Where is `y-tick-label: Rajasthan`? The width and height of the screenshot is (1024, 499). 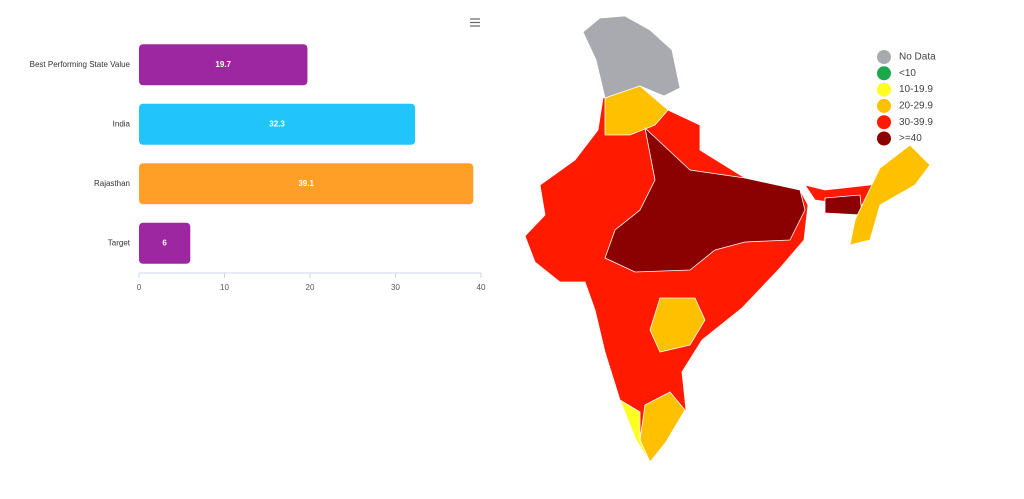
y-tick-label: Rajasthan is located at coordinates (112, 183).